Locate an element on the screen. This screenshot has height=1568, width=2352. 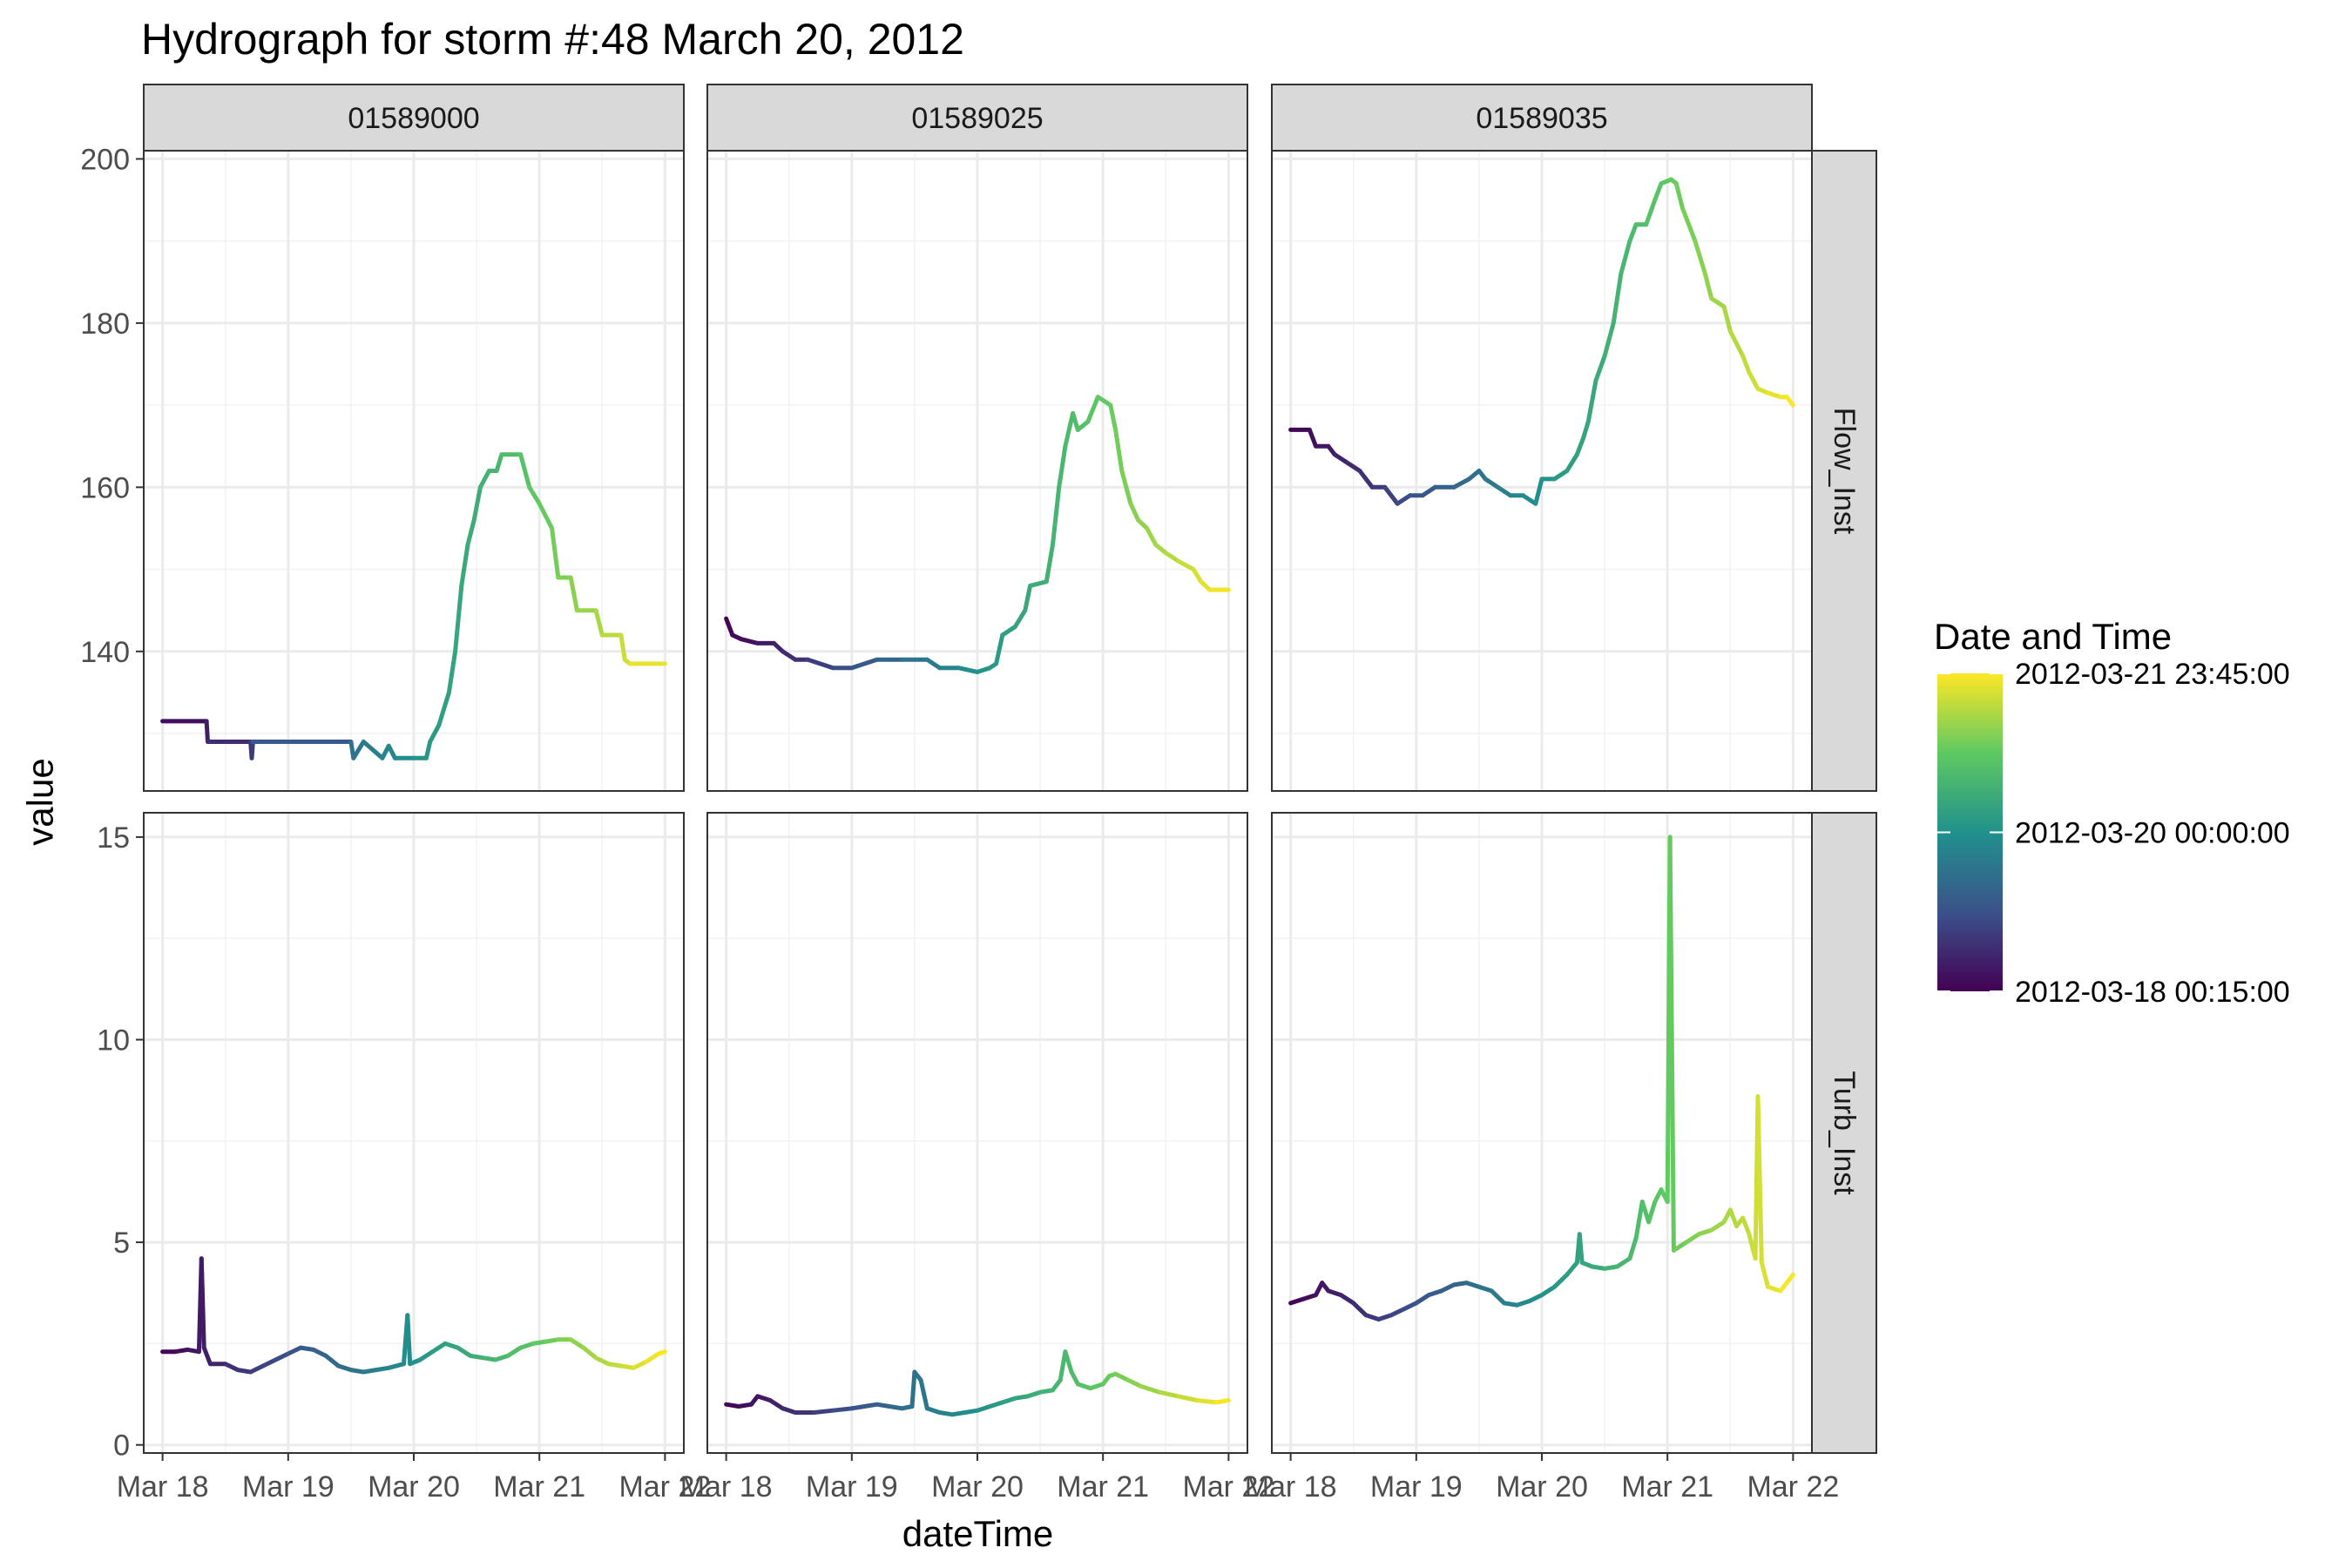
row-strip-label: Flow_Inst is located at coordinates (1845, 471).